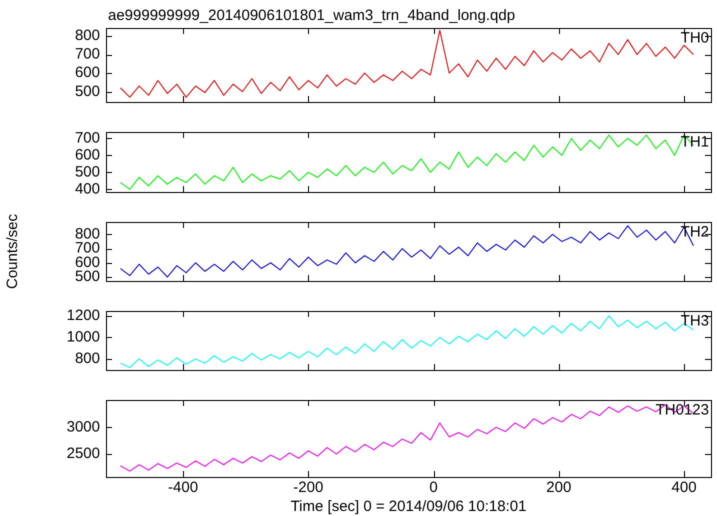 The image size is (717, 516). I want to click on y-tick-label: 3000, so click(83, 427).